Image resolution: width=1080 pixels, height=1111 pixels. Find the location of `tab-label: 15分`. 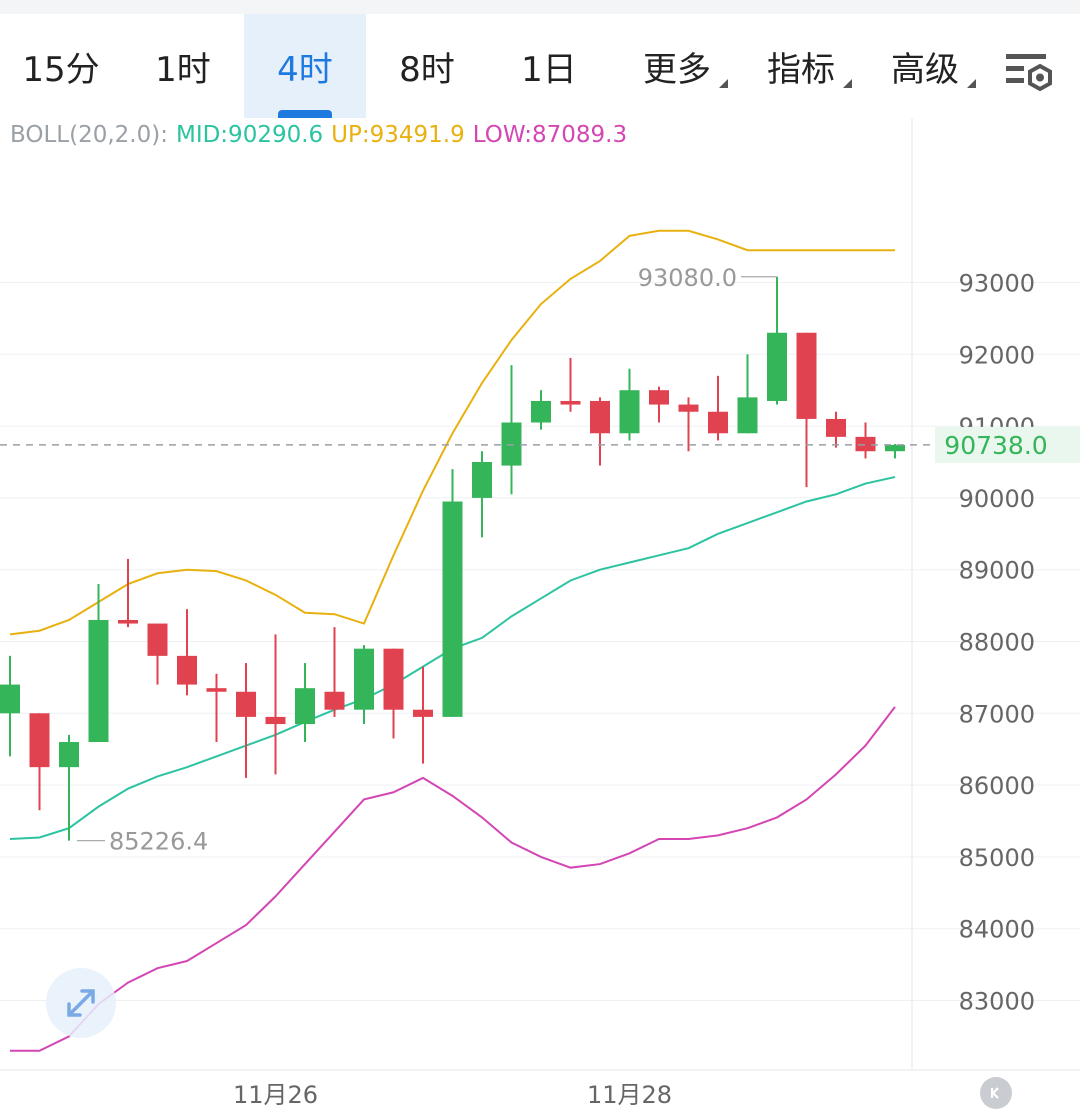

tab-label: 15分 is located at coordinates (61, 69).